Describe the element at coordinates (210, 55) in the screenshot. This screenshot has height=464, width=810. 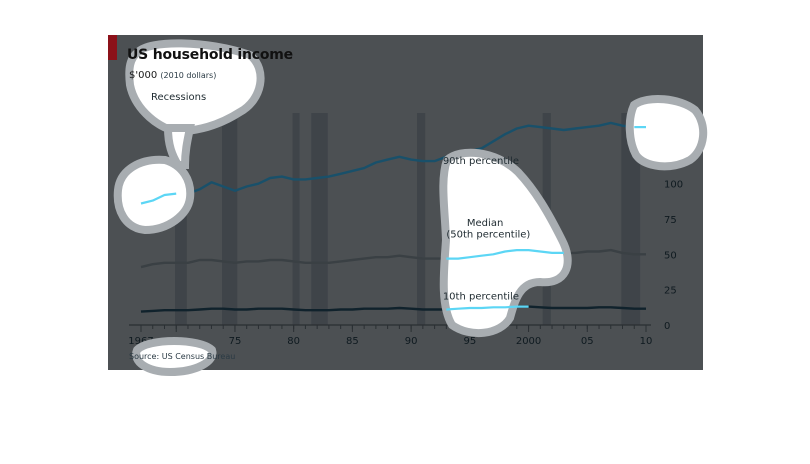
I see `chart-title: US household income` at that location.